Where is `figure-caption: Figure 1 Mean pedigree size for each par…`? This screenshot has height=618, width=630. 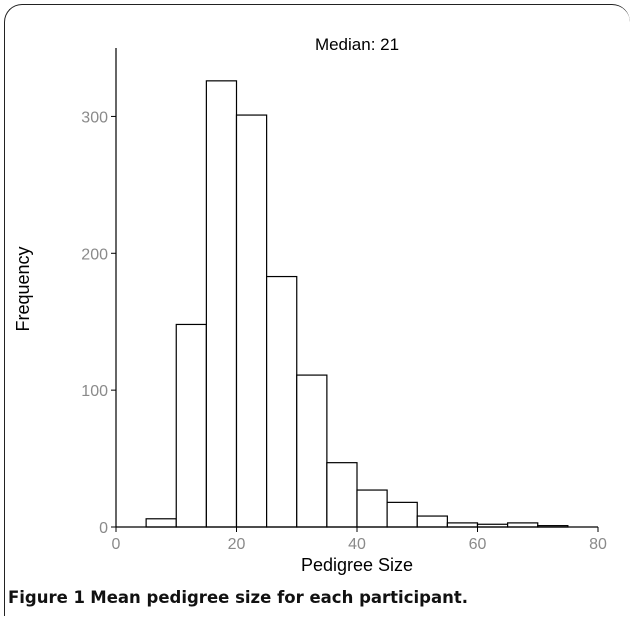
figure-caption: Figure 1 Mean pedigree size for each par… is located at coordinates (238, 597).